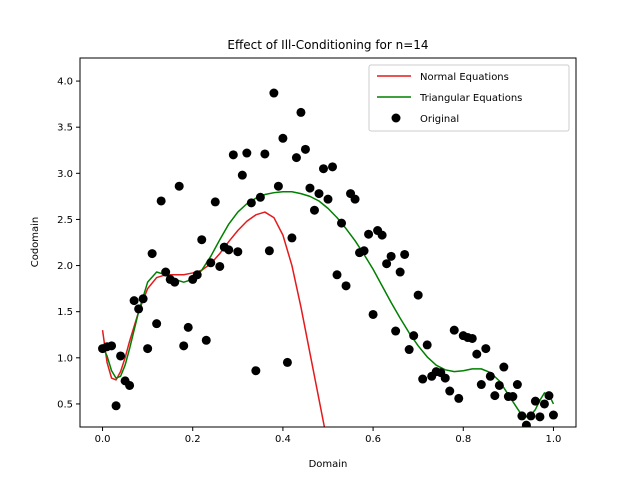  I want to click on legend-label-triangular-equations: Triangular Equations, so click(470, 98).